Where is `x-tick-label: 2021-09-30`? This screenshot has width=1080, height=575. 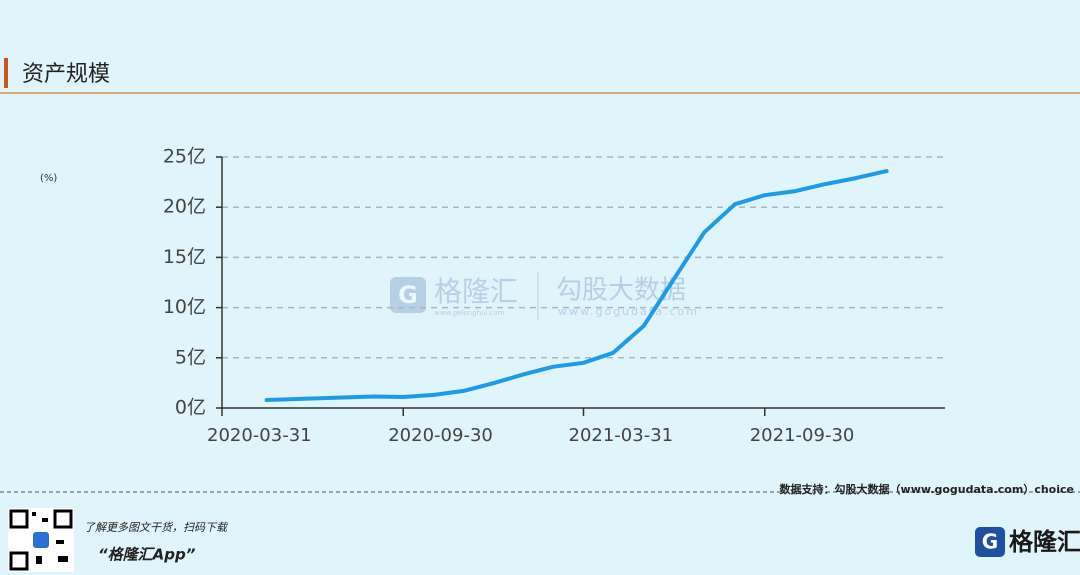 x-tick-label: 2021-09-30 is located at coordinates (802, 435).